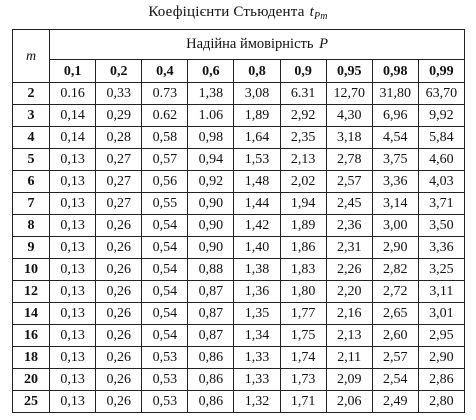 The image size is (476, 420). I want to click on table-cell: 6,96, so click(395, 115).